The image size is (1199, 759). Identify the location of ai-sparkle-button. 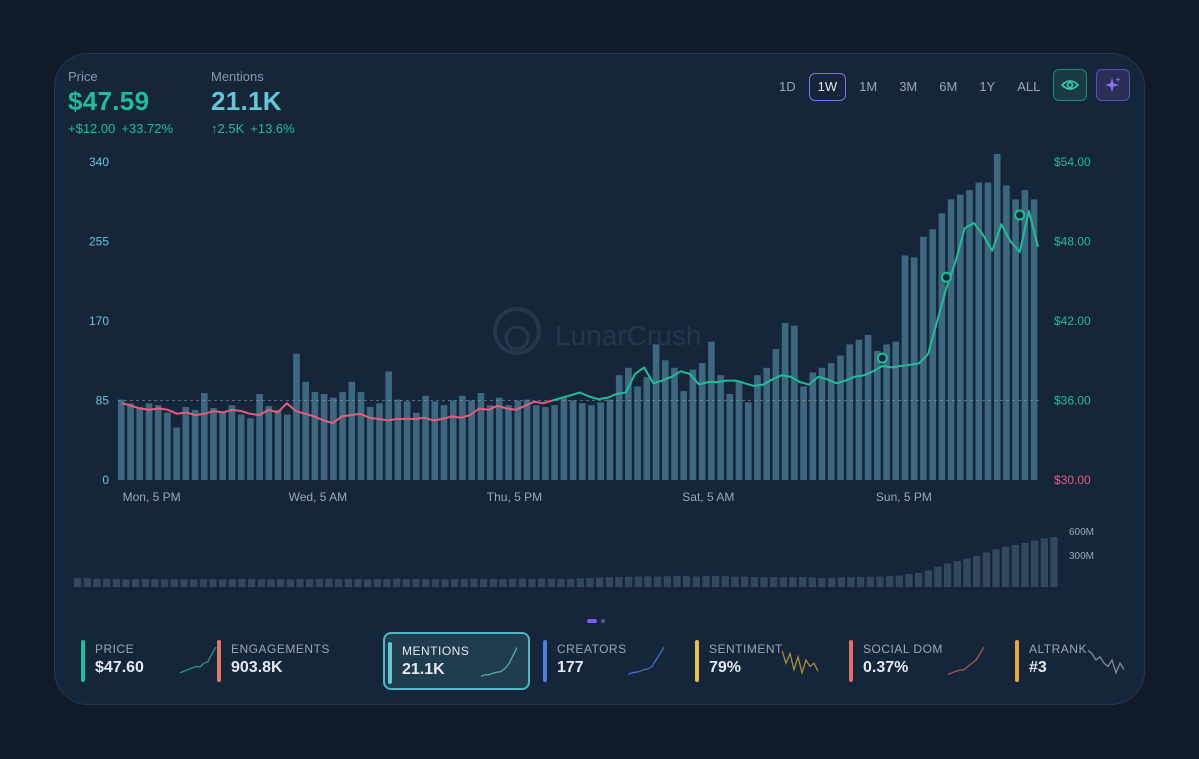
(1113, 85).